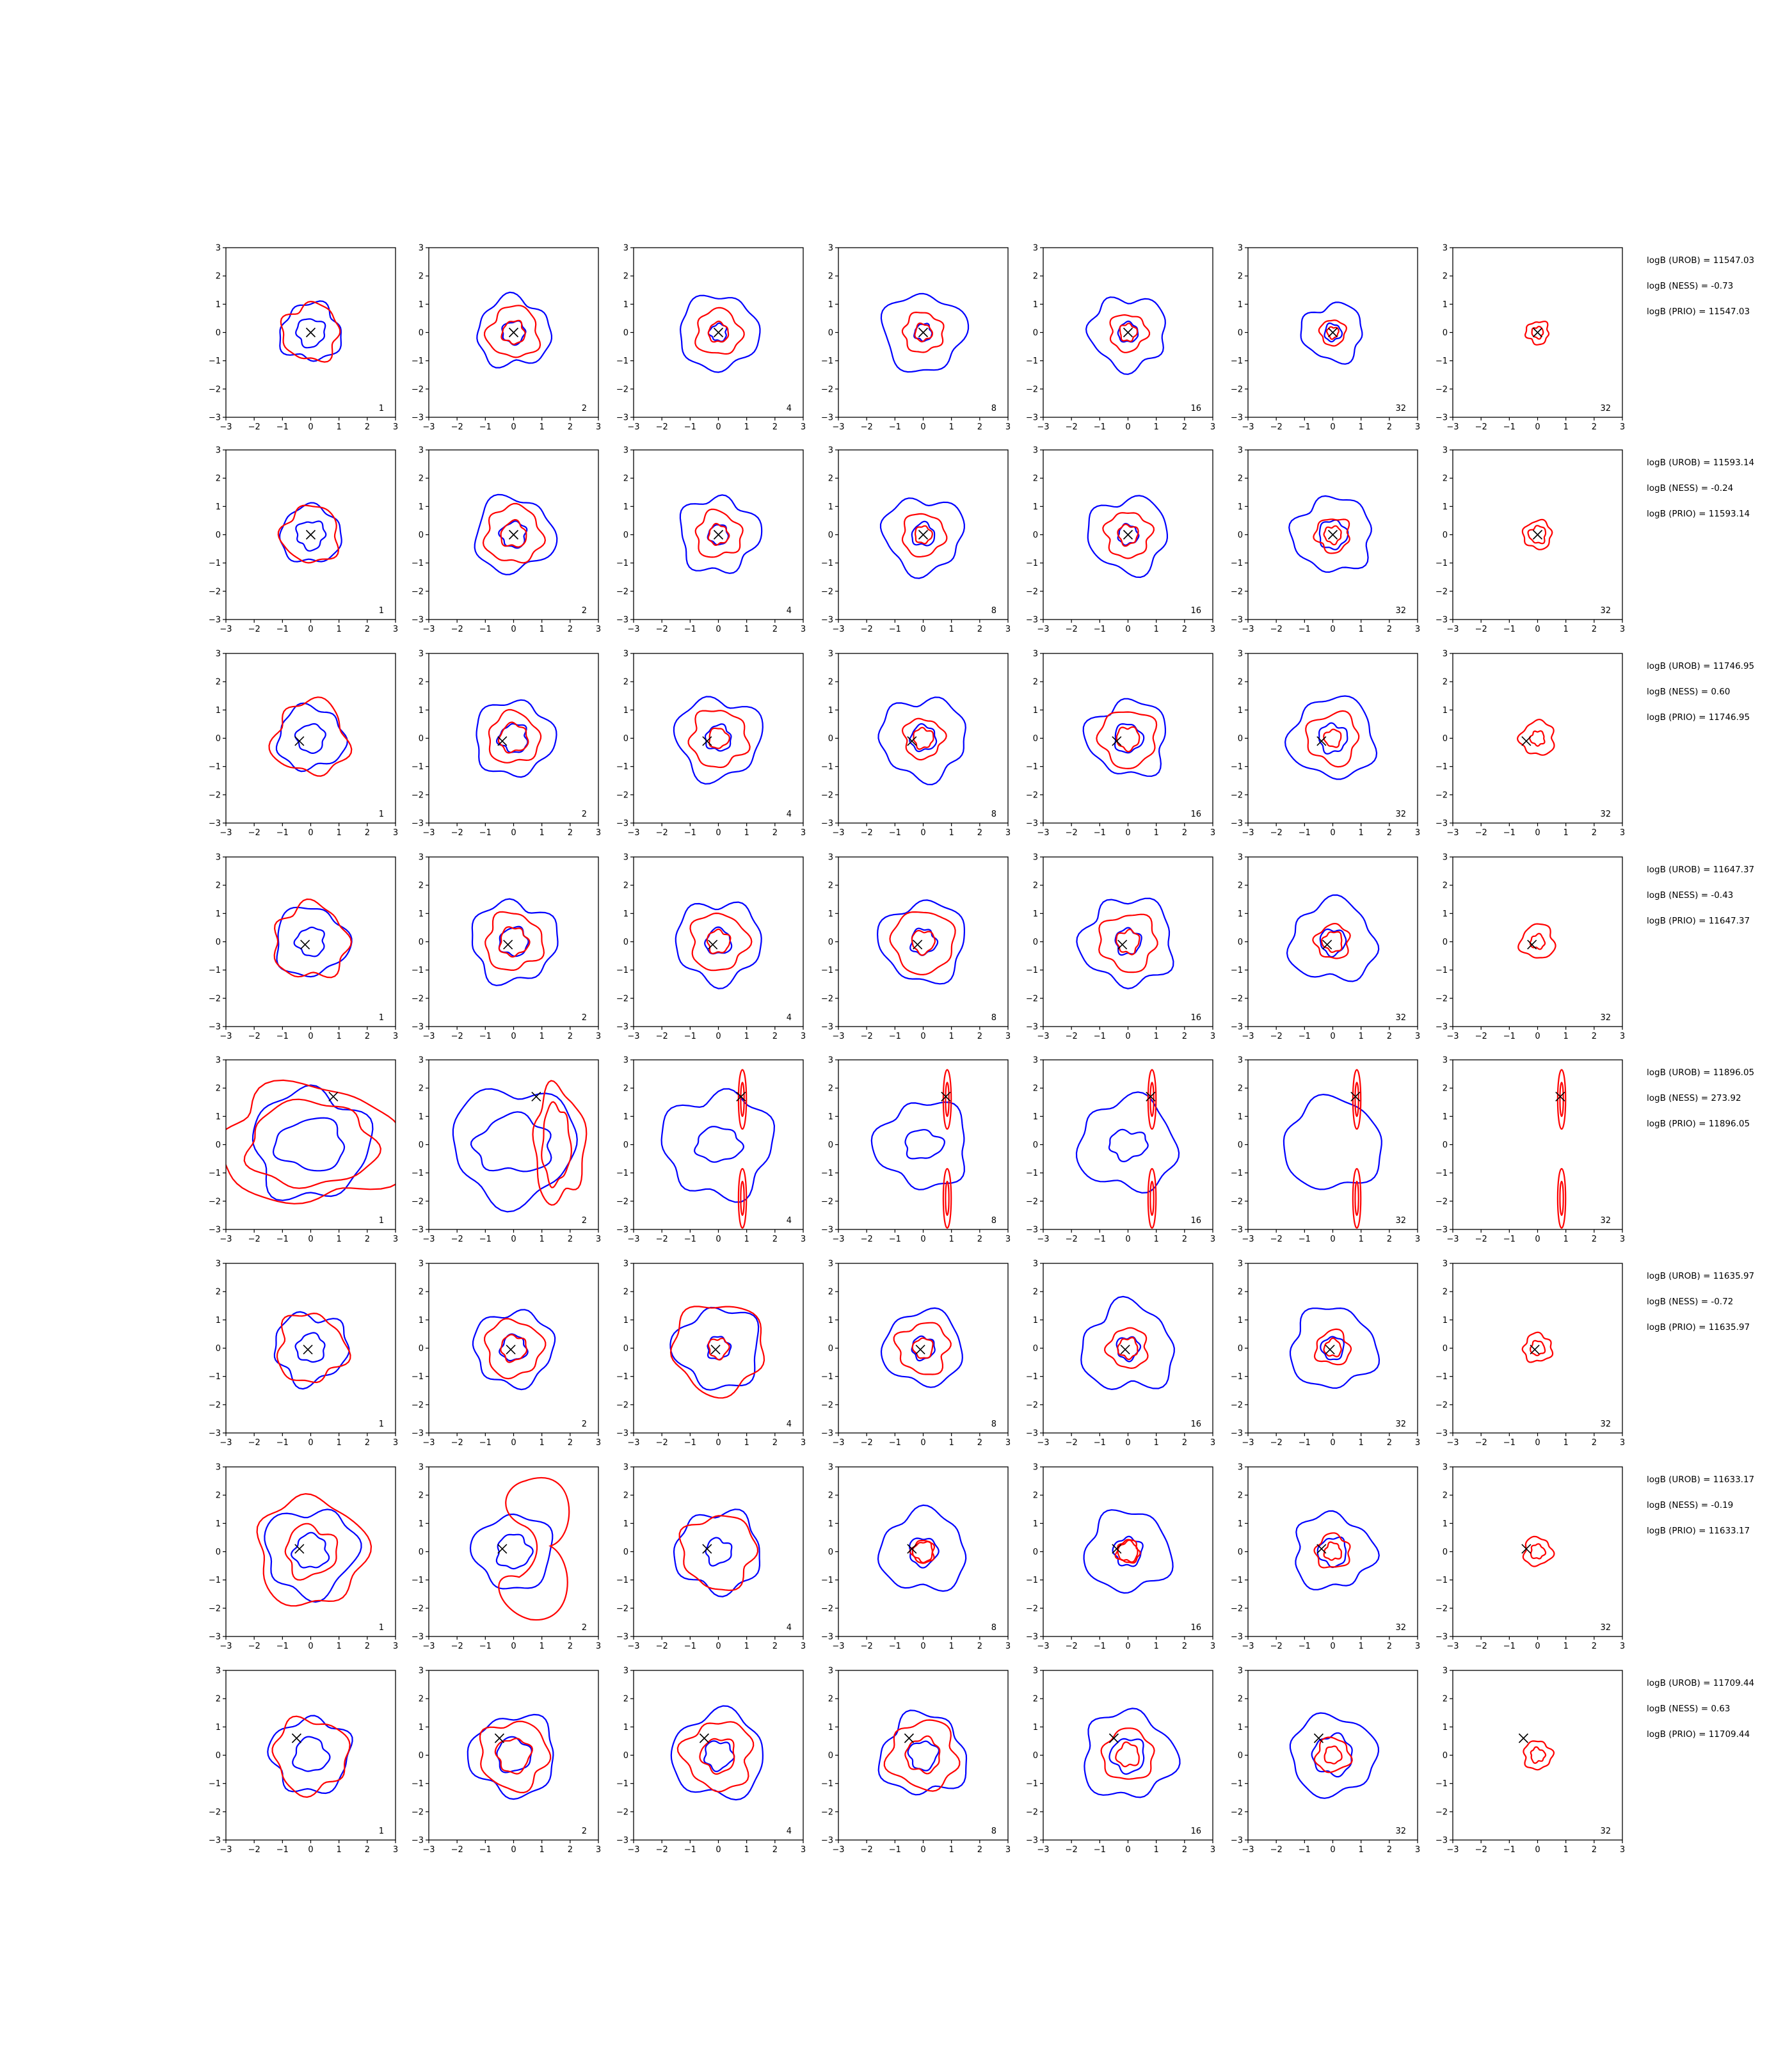 This screenshot has width=1792, height=2048. I want to click on panel-r6-c5: −3−3 −2 −2 −1 −1 0 0 1 1 2 2 3 3 16, so click(1120, 1354).